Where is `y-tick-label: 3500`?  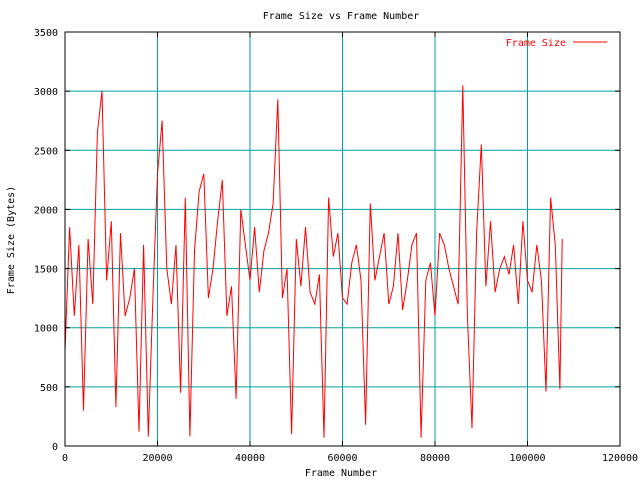 y-tick-label: 3500 is located at coordinates (46, 33).